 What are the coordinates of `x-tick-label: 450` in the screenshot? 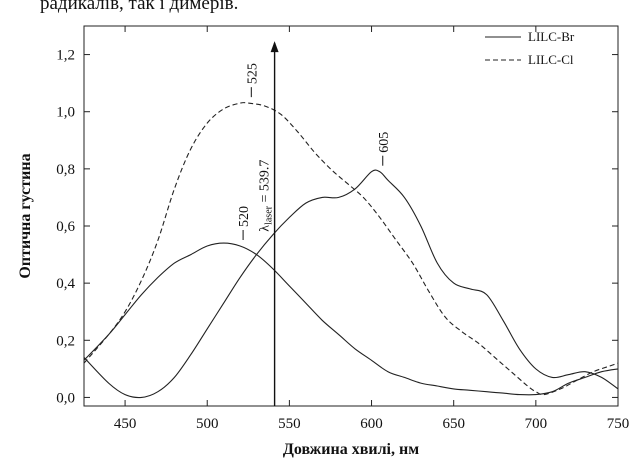 It's located at (125, 424).